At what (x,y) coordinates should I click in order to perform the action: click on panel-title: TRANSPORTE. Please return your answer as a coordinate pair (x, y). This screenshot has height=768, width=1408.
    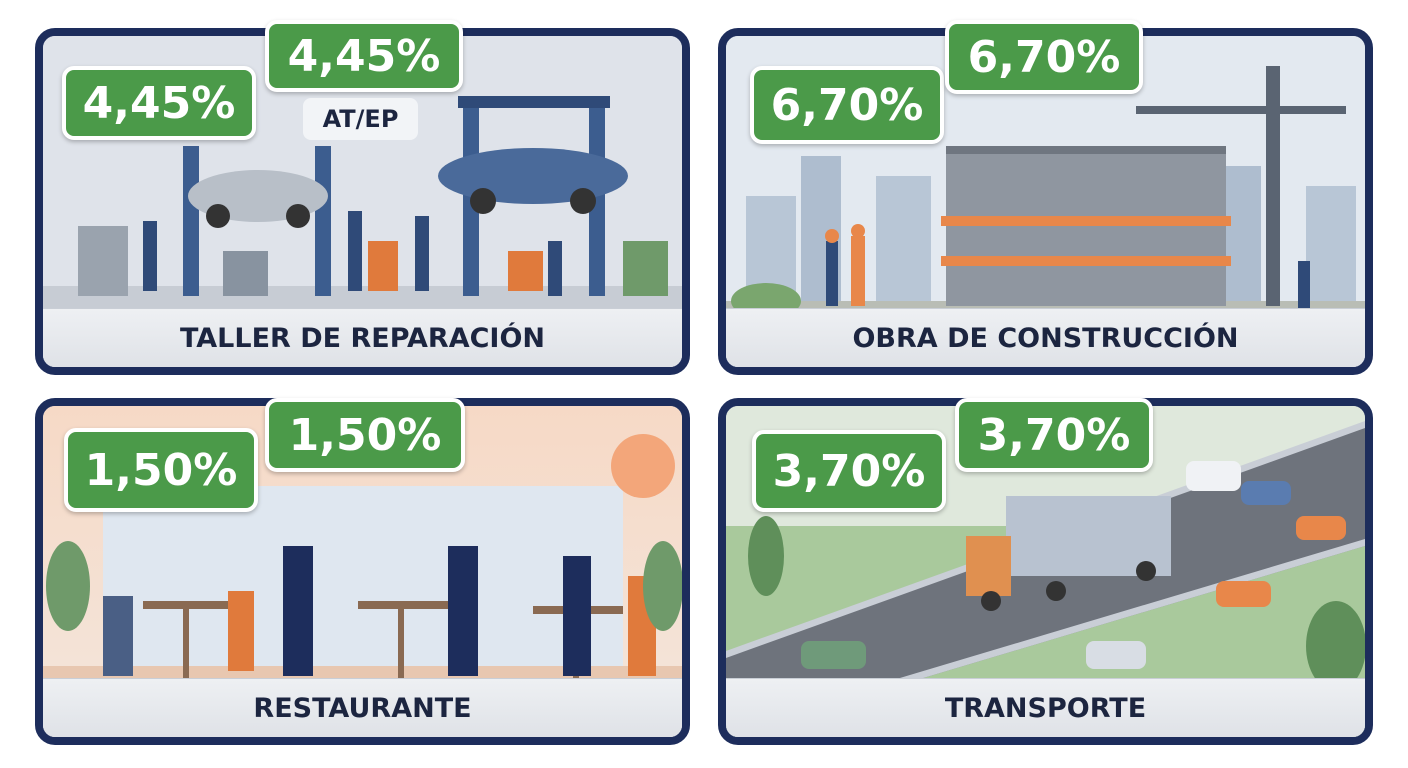
    Looking at the image, I should click on (1045, 707).